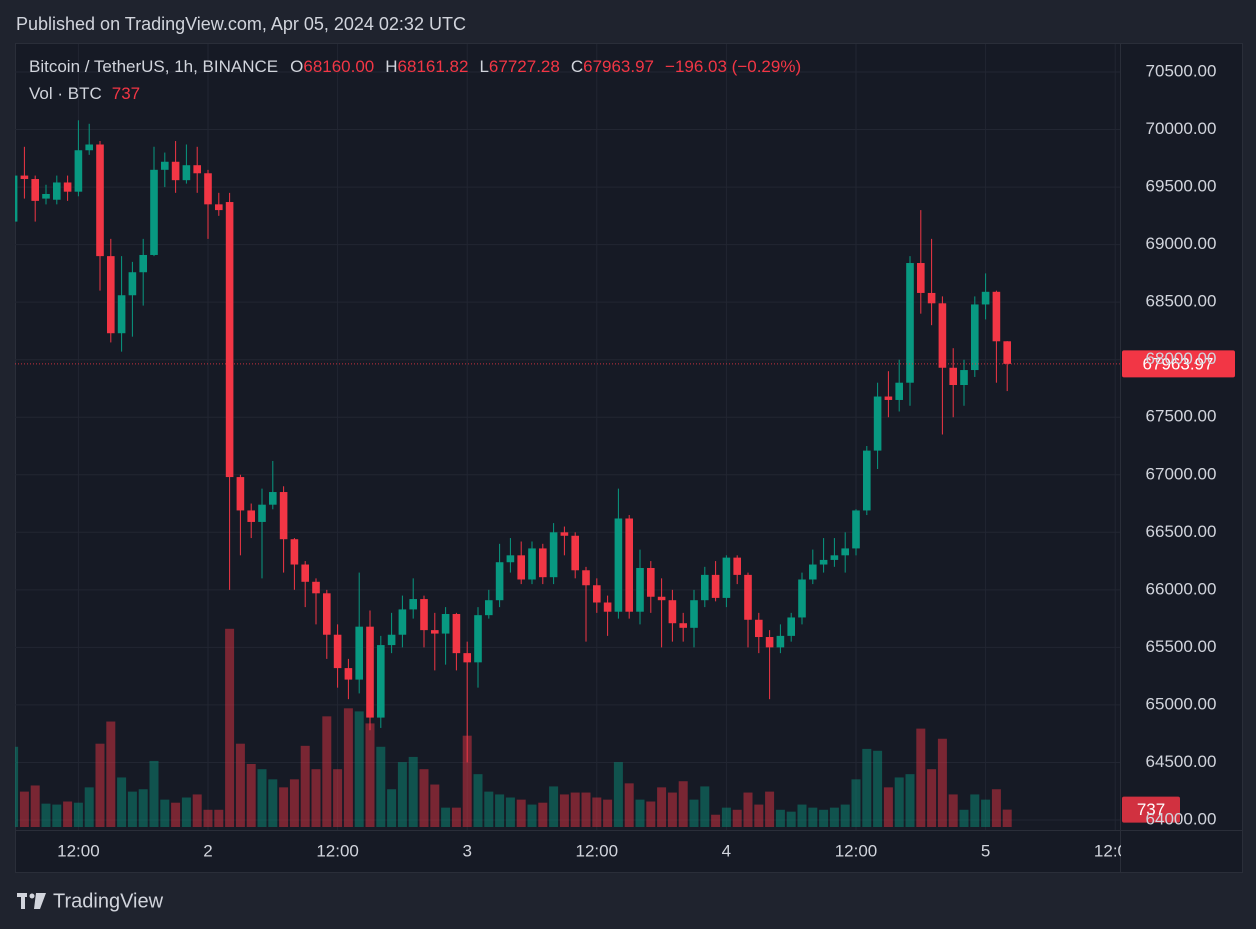 The image size is (1256, 929). Describe the element at coordinates (985, 850) in the screenshot. I see `x-tick-label: 5` at that location.